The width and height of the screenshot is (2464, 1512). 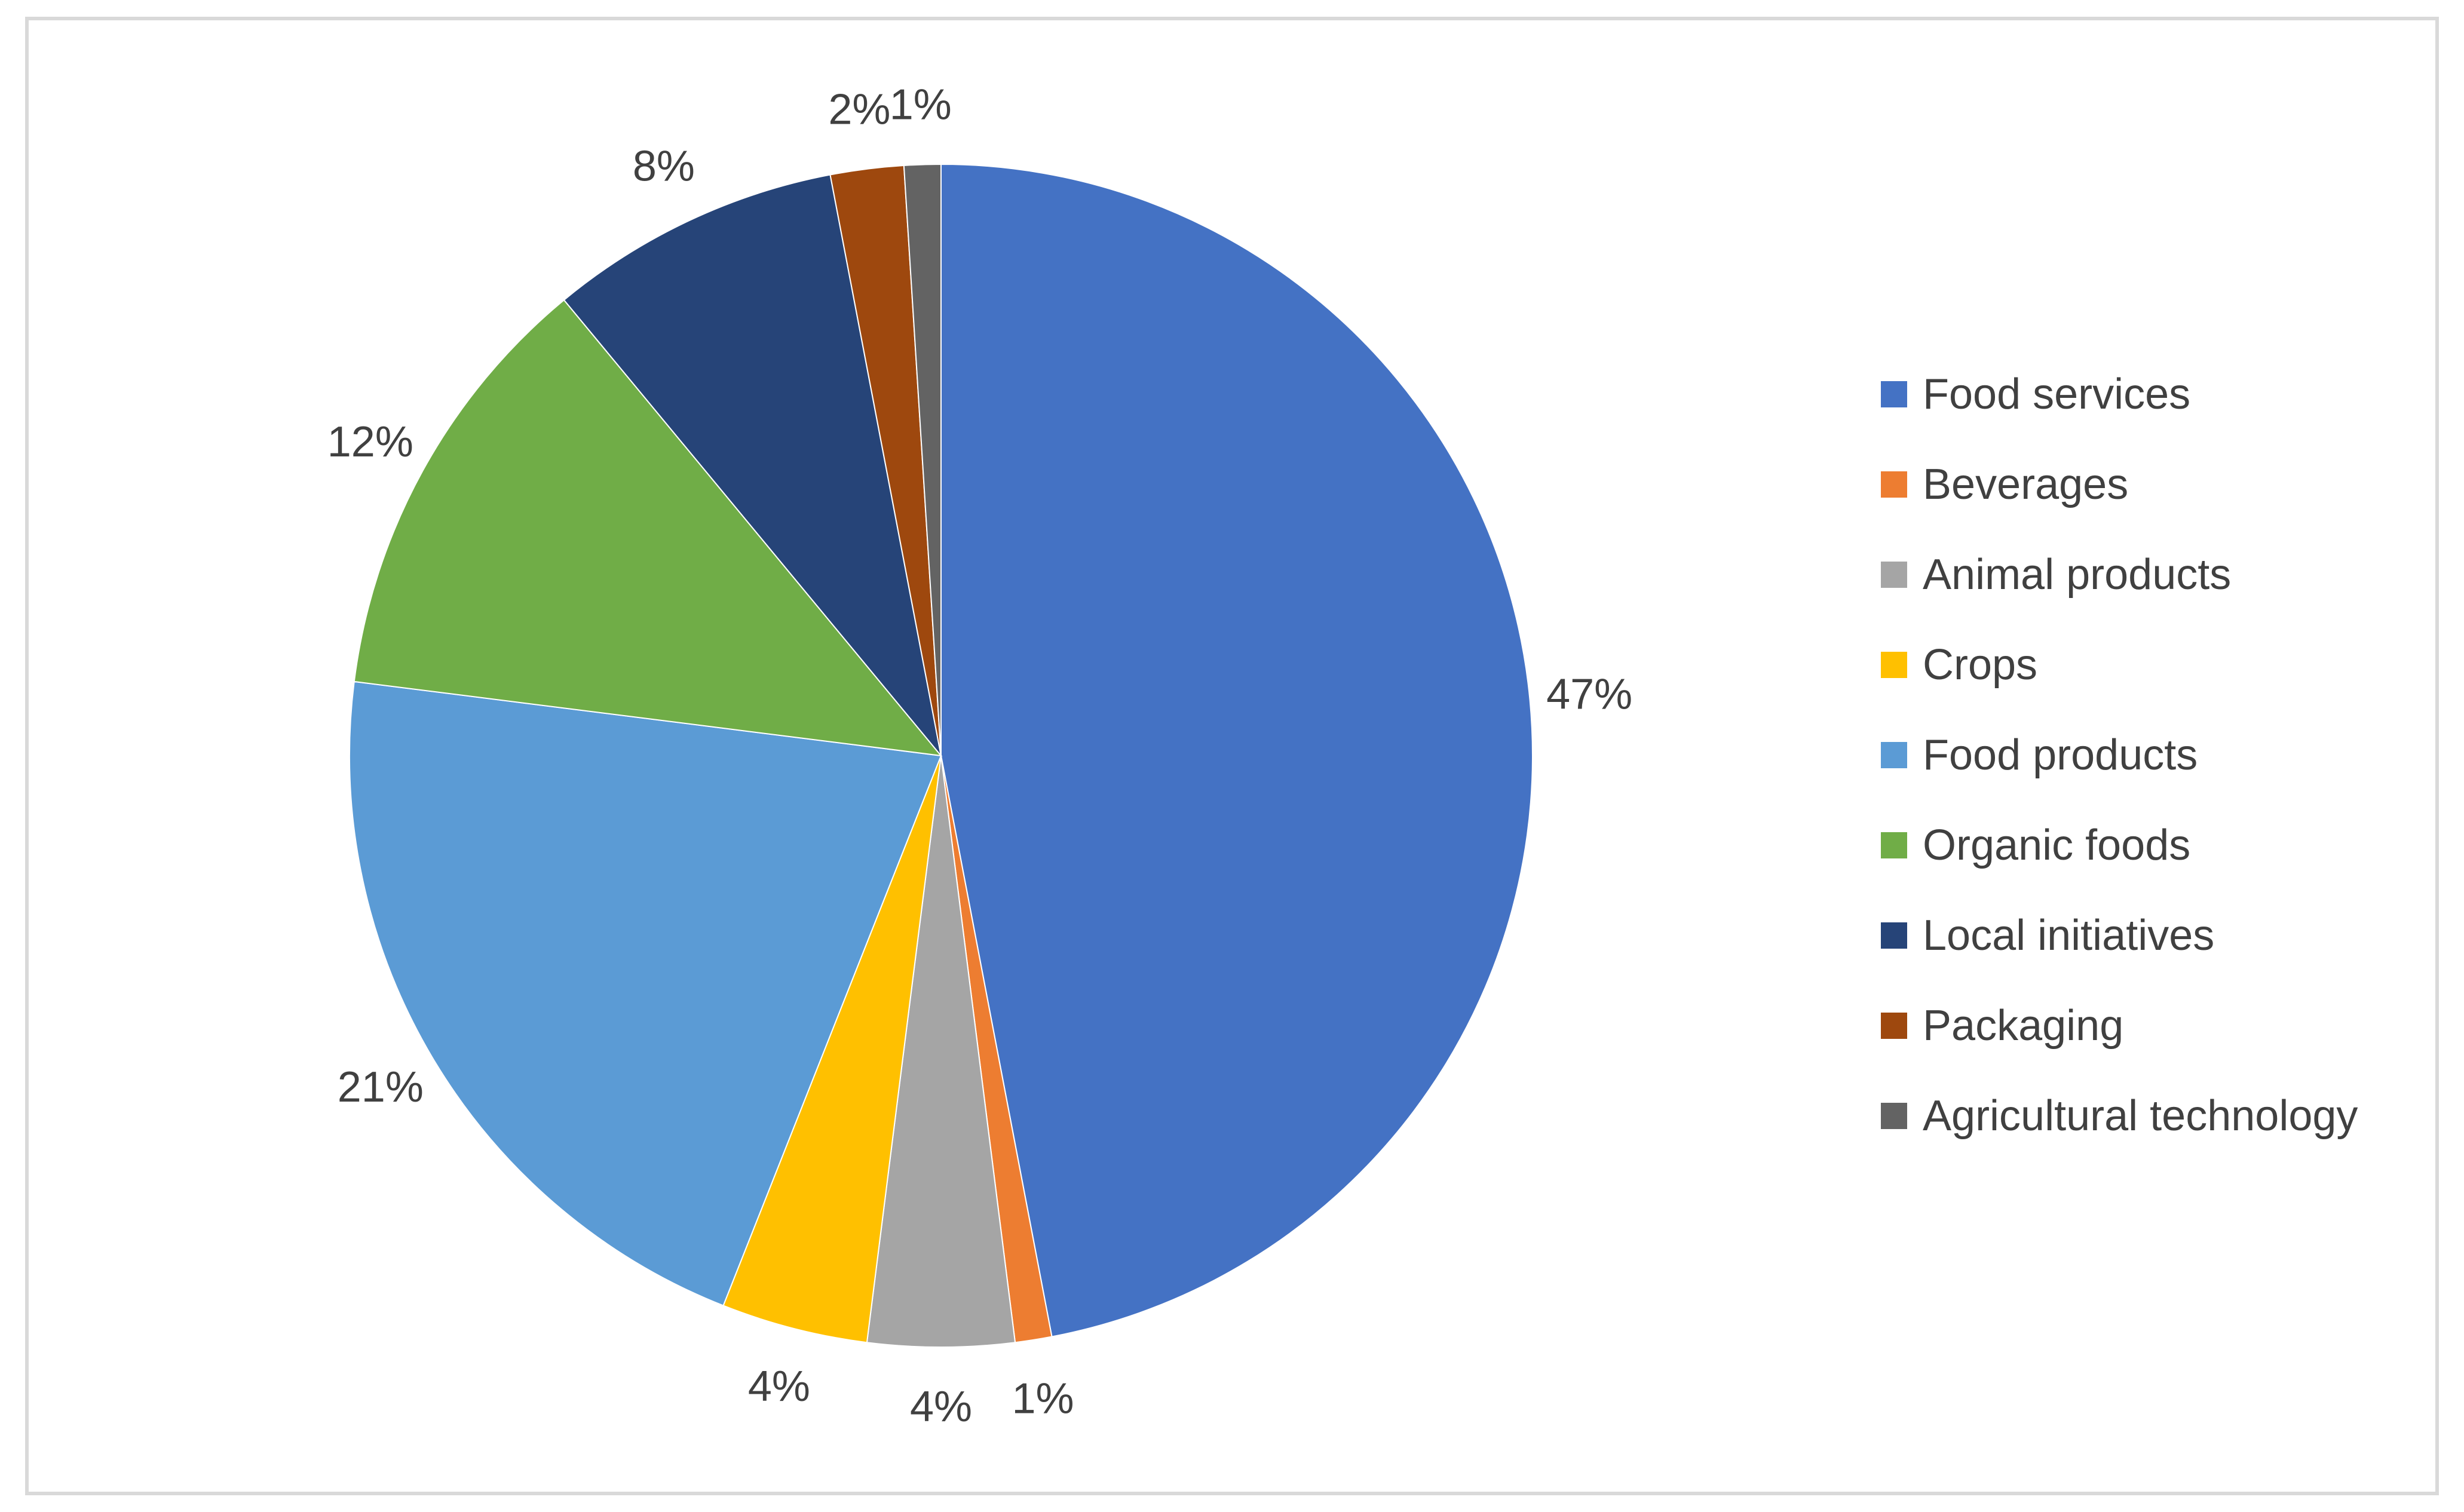 What do you see at coordinates (1894, 575) in the screenshot?
I see `legend-swatch-animal-products` at bounding box center [1894, 575].